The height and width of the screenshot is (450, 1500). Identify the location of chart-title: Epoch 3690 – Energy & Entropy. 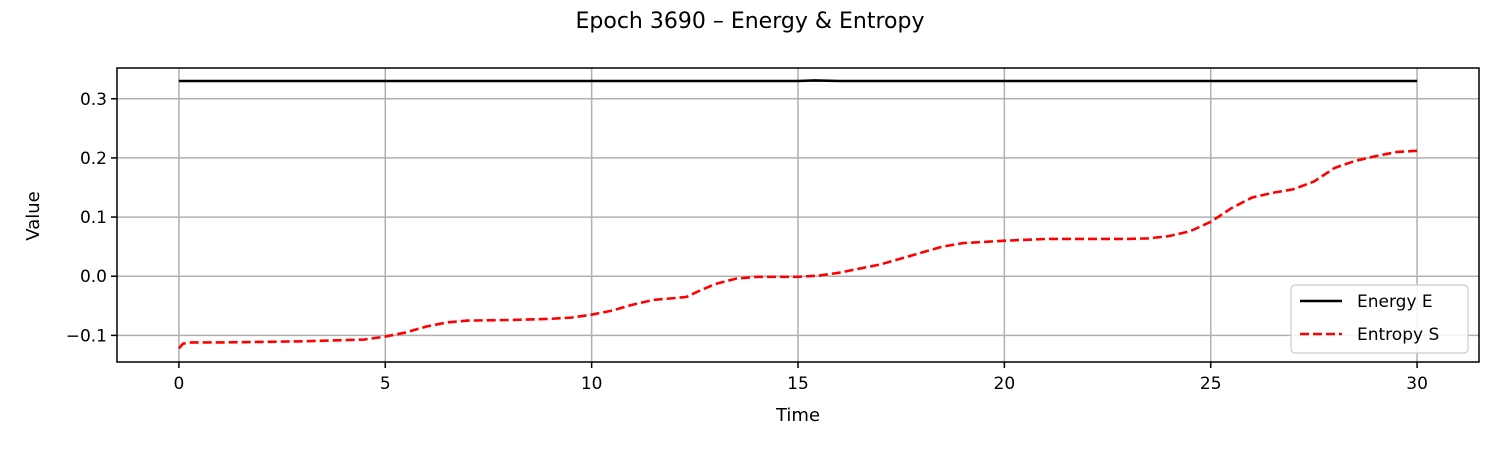
(750, 21).